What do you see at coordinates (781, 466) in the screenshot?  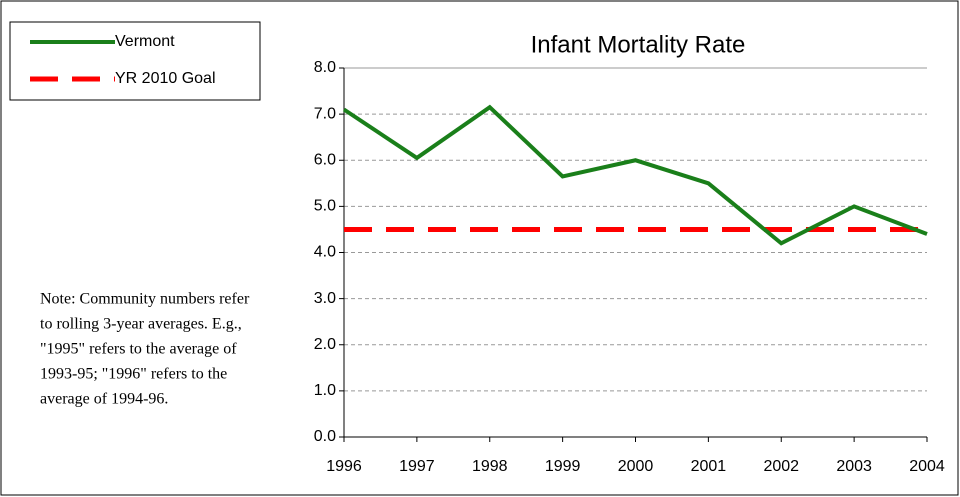 I see `x-tick-label: 2002` at bounding box center [781, 466].